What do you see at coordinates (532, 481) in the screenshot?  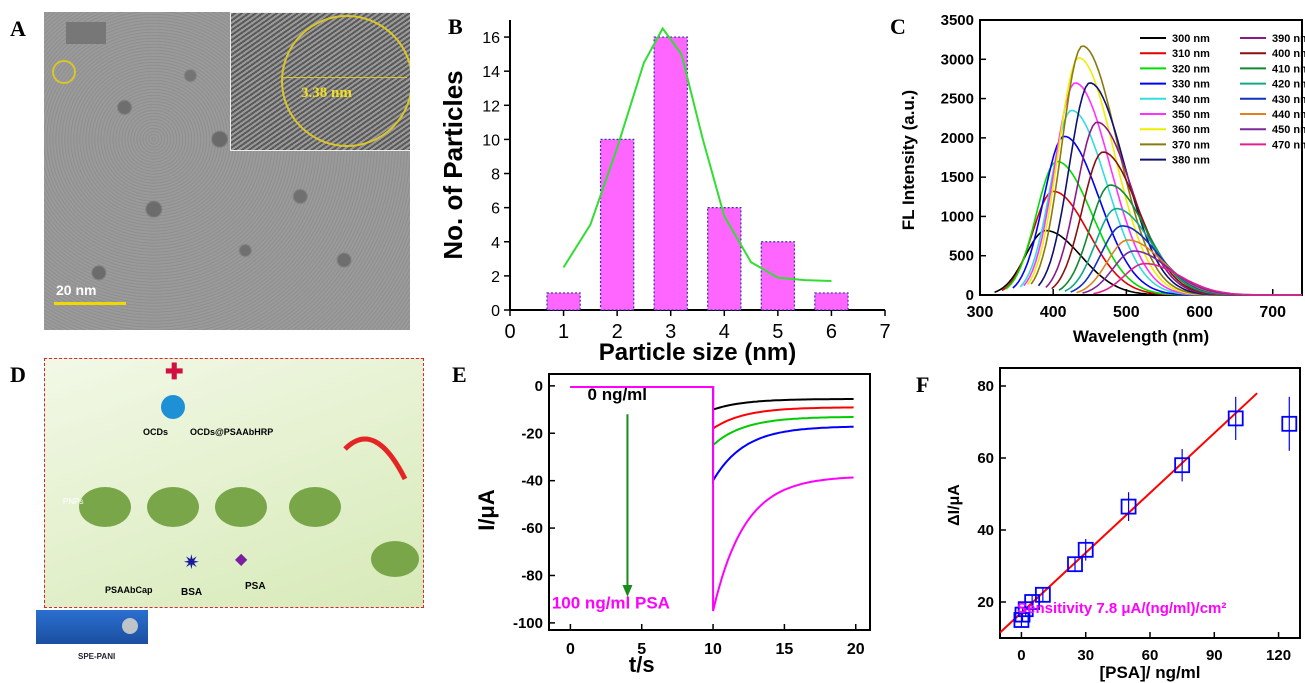 I see `y-tick-label: -40` at bounding box center [532, 481].